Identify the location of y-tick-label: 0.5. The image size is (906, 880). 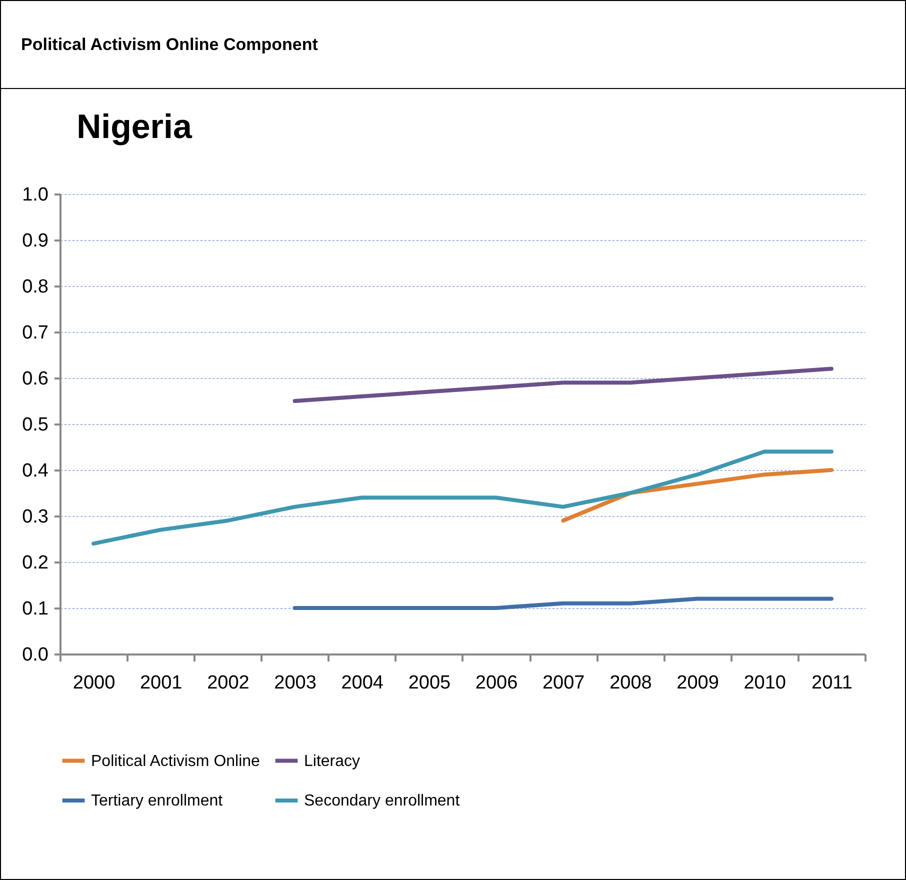
(35, 425).